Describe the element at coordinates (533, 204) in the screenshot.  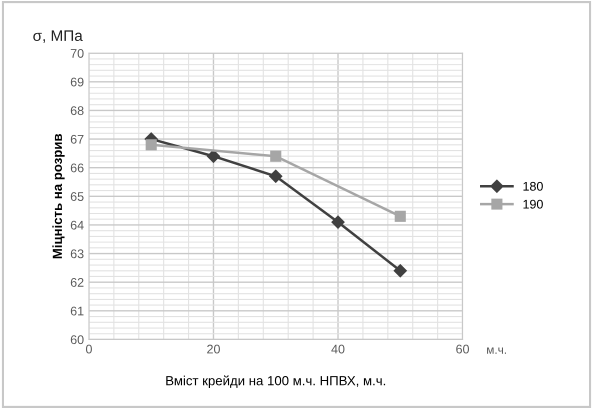
I see `legend-label: 190` at that location.